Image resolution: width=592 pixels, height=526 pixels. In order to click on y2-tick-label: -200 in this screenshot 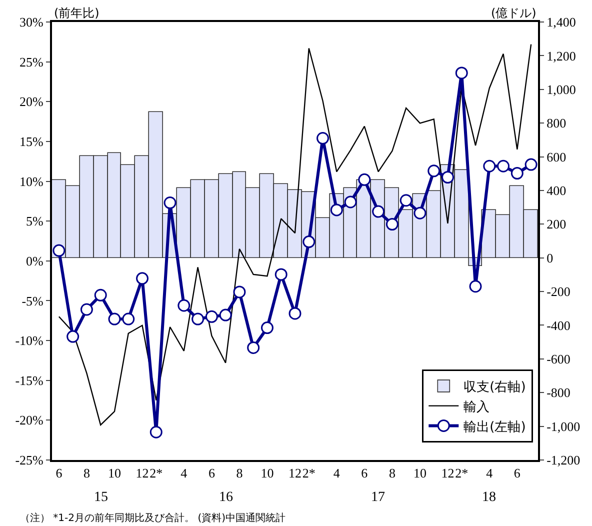, I will do `click(558, 292)`.